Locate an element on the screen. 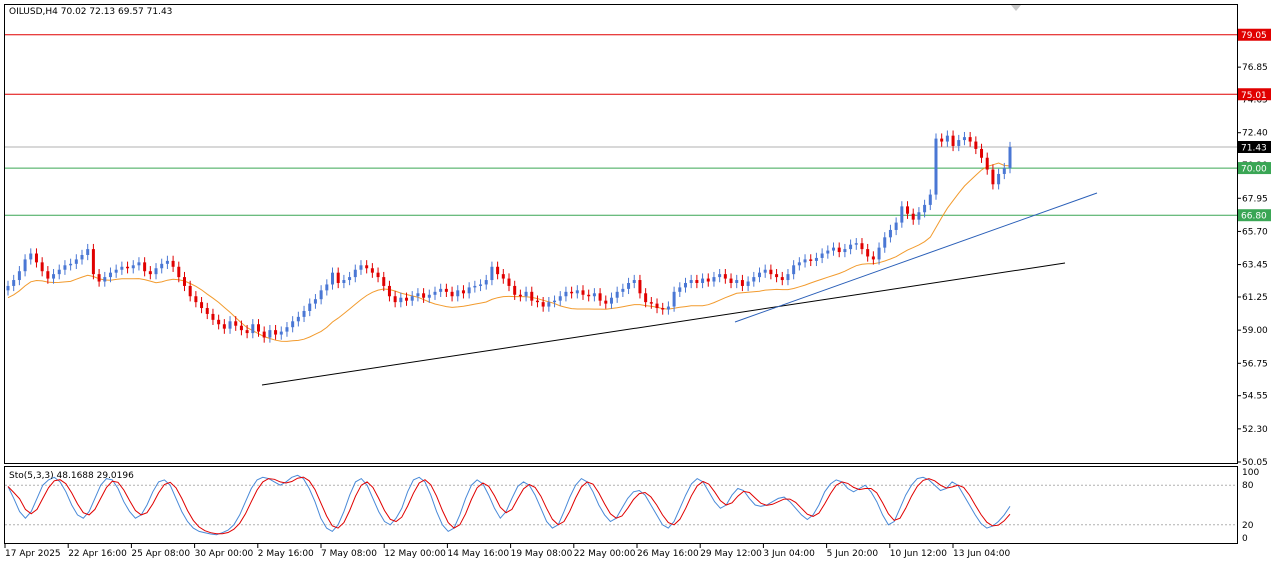  level-tag-label: 66.80 is located at coordinates (1254, 217).